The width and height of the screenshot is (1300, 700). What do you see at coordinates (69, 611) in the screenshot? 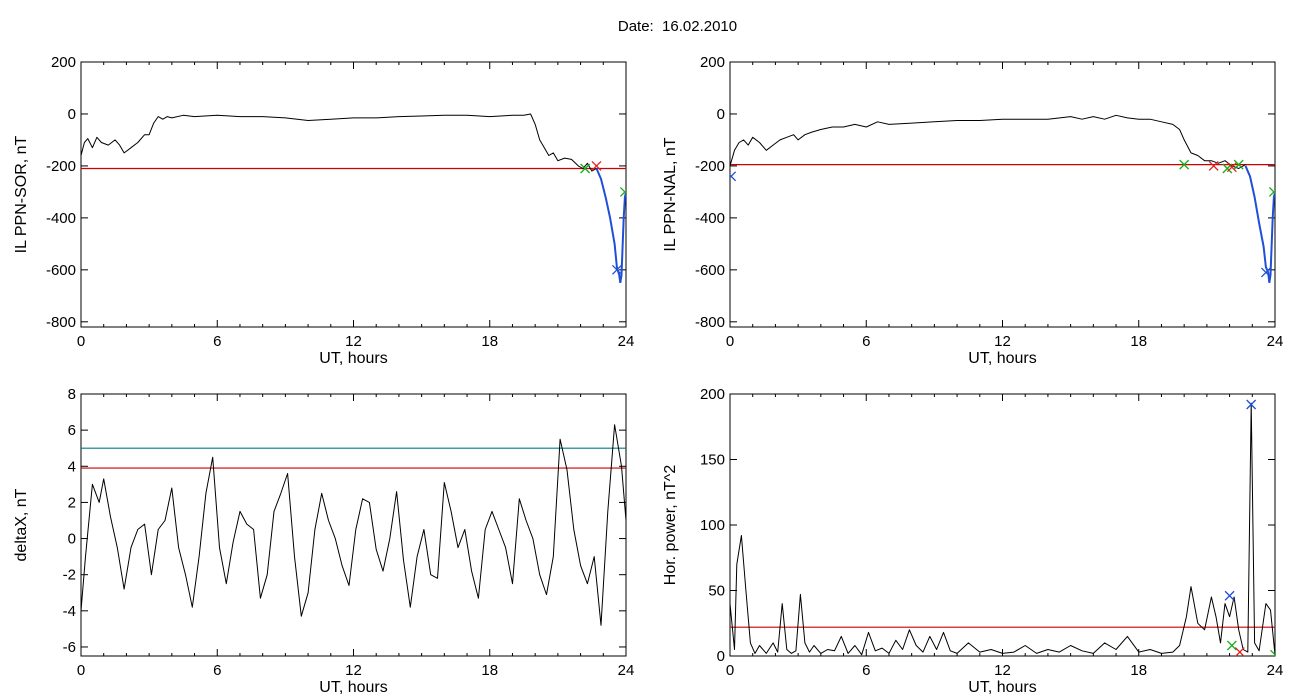
I see `y-tick-label: -4` at bounding box center [69, 611].